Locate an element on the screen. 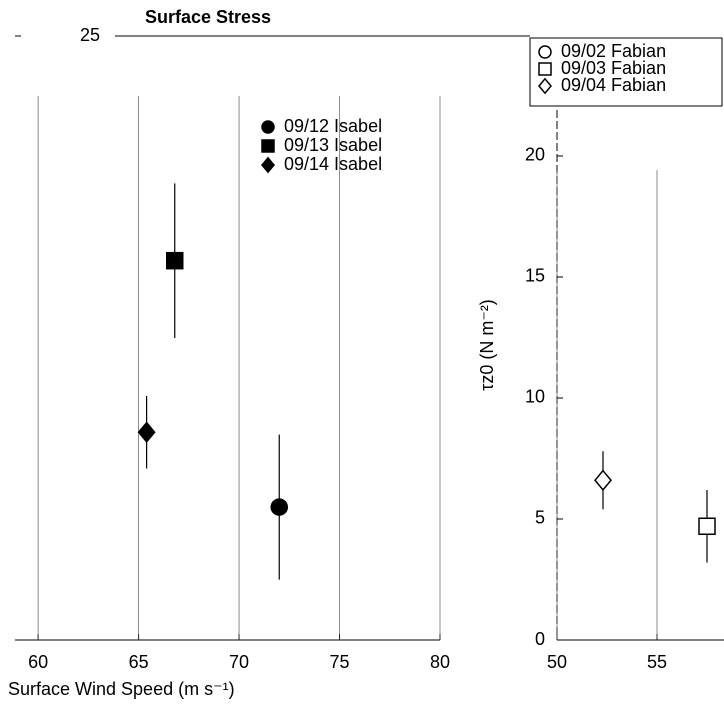 The image size is (724, 706). y-tick-label: 0 is located at coordinates (540, 639).